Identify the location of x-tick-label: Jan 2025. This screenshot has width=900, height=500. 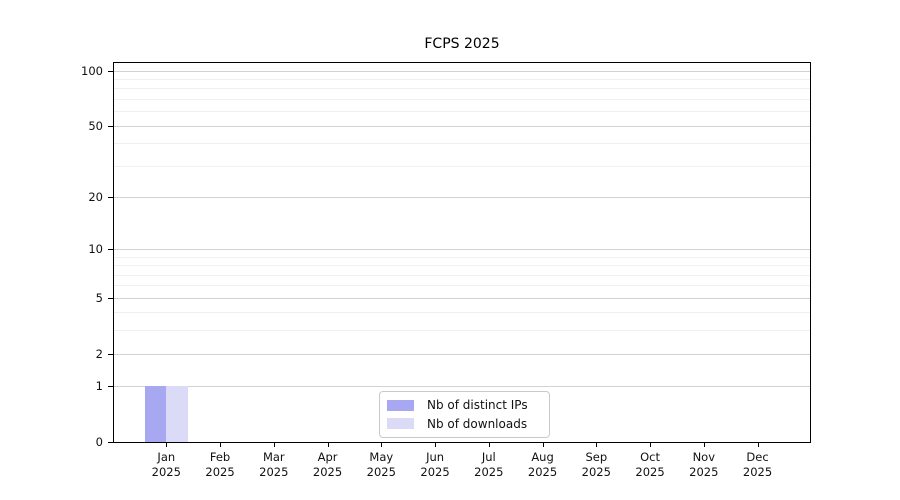
(166, 465).